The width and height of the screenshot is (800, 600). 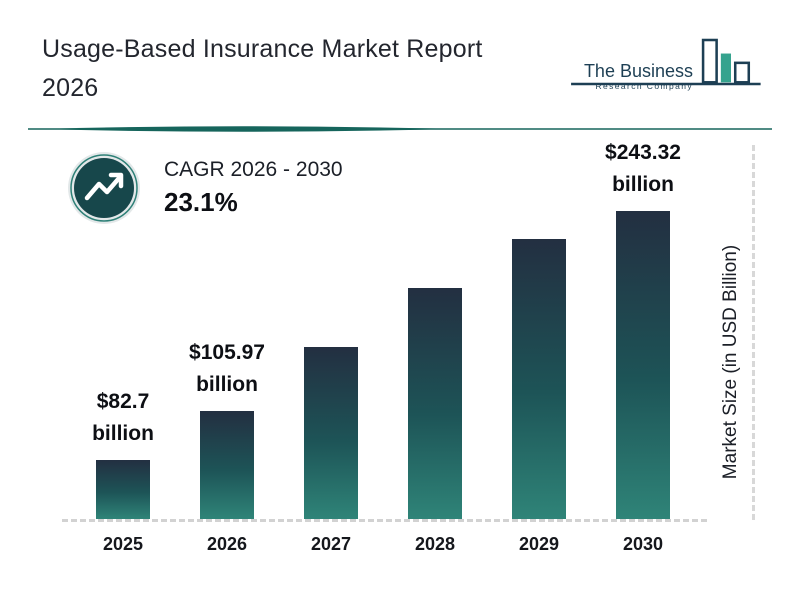 What do you see at coordinates (643, 365) in the screenshot?
I see `bar-2030` at bounding box center [643, 365].